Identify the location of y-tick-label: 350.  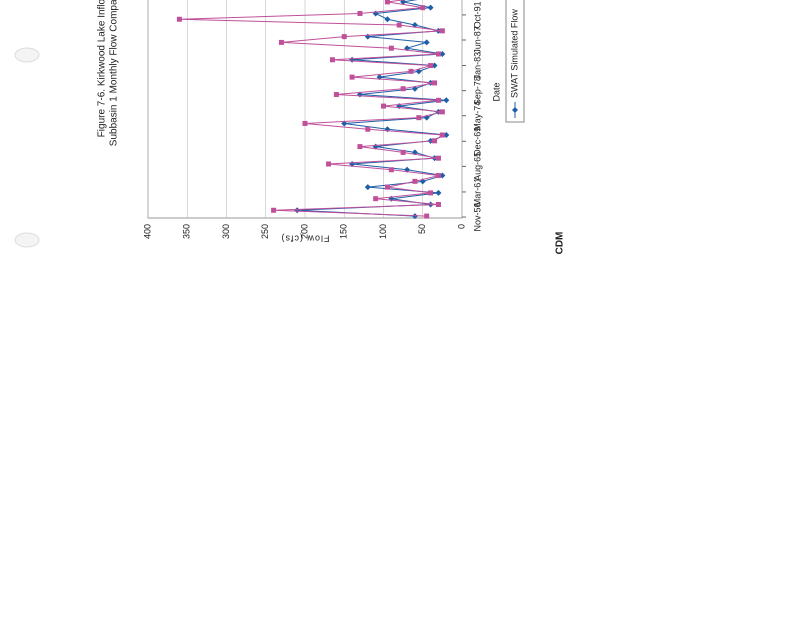
(187, 231).